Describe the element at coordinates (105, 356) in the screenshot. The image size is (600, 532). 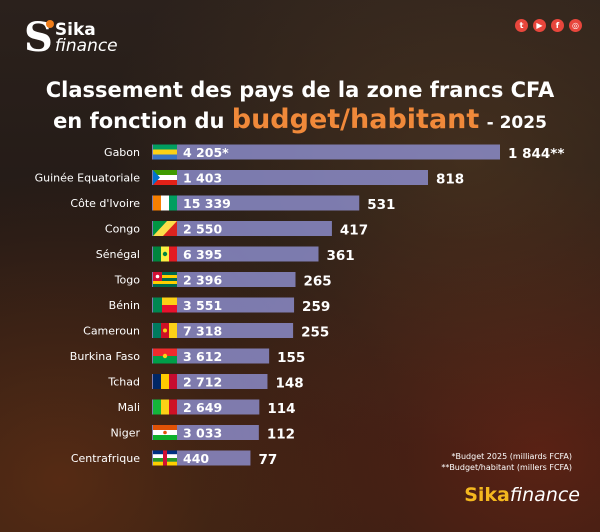
I see `category-label: Burkina Faso` at that location.